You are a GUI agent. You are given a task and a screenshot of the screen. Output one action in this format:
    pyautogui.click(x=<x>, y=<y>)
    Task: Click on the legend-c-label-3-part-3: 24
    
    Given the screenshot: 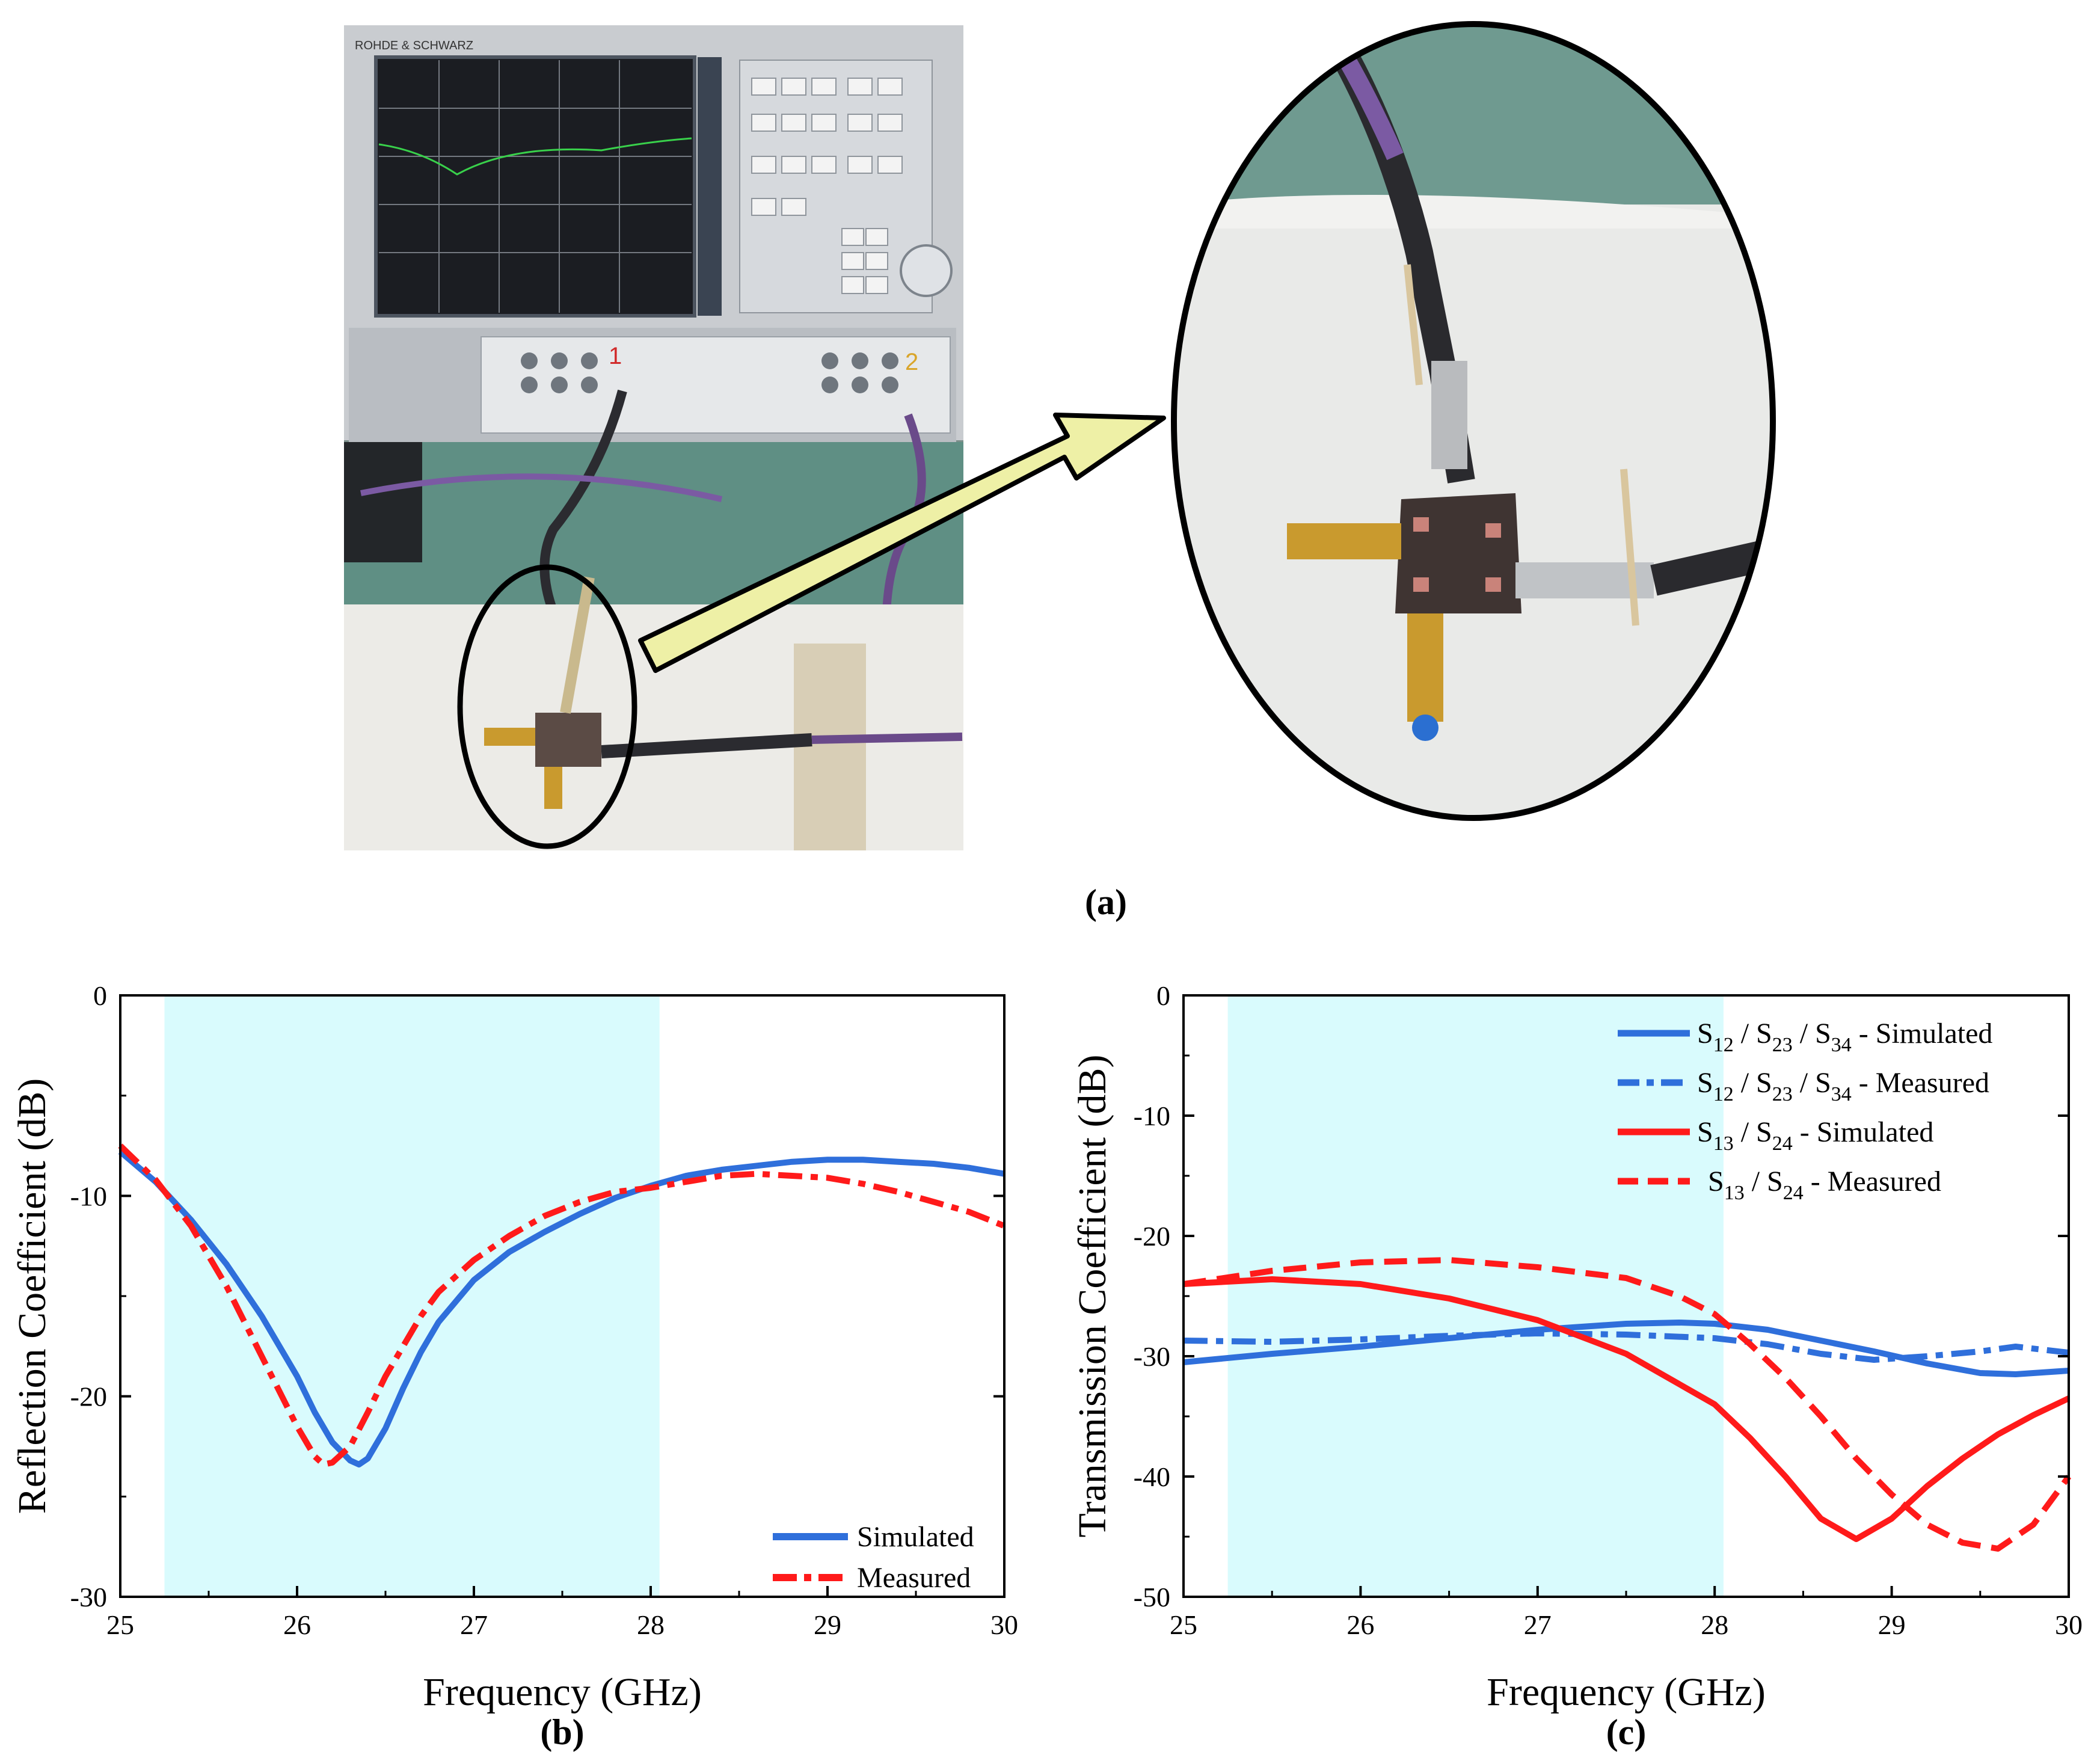 What is the action you would take?
    pyautogui.click(x=1793, y=1193)
    